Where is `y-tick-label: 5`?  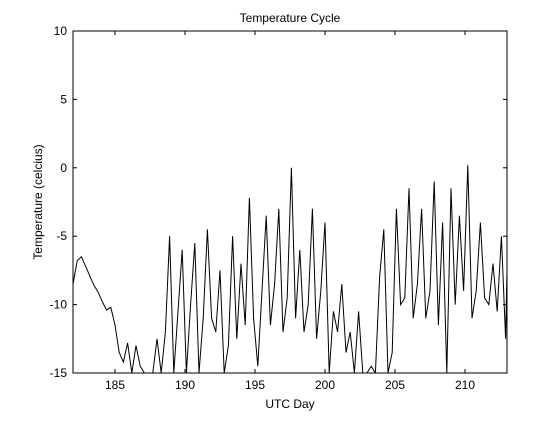
y-tick-label: 5 is located at coordinates (63, 99).